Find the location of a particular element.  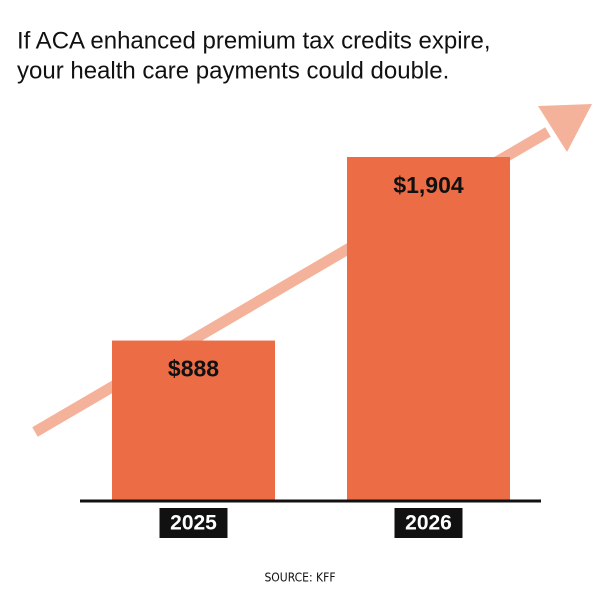

subtitle-line: your health care payments could double. is located at coordinates (233, 70).